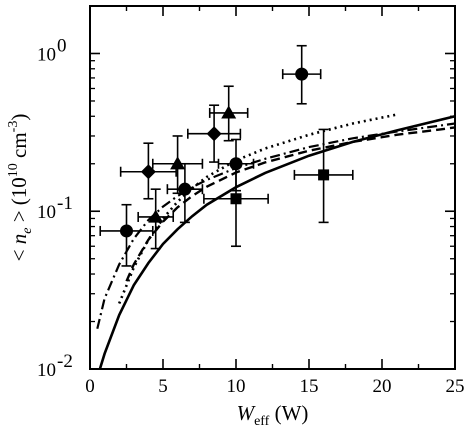  Describe the element at coordinates (65, 203) in the screenshot. I see `y-tick-label-exp: -1` at that location.